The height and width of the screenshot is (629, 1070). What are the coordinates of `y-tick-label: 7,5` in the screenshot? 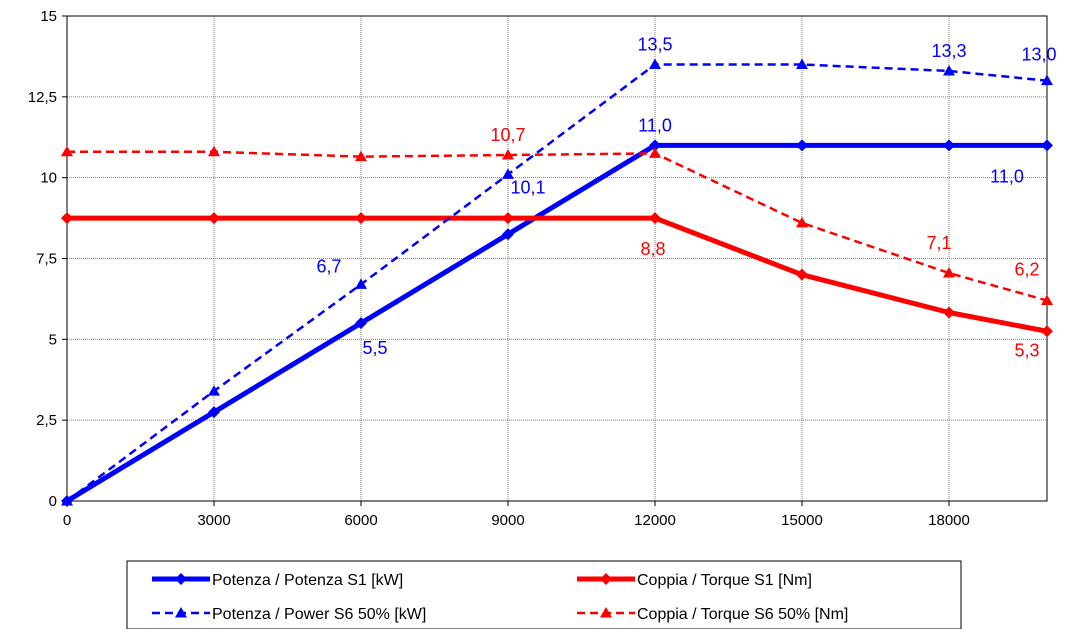 It's located at (46, 259).